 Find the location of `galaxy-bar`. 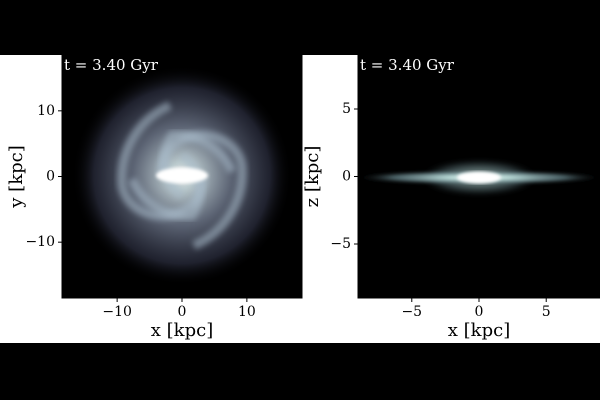

galaxy-bar is located at coordinates (182, 175).